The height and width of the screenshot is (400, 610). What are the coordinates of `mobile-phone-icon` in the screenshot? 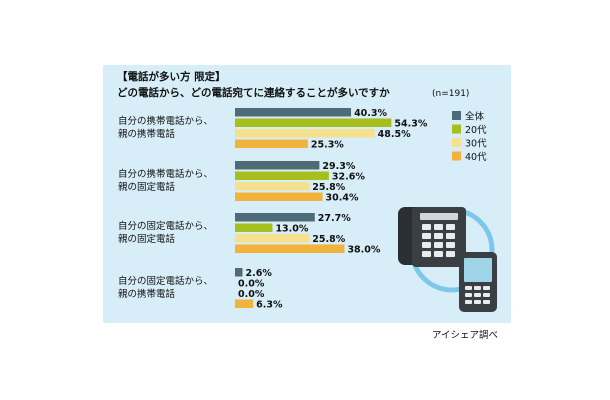 It's located at (478, 282).